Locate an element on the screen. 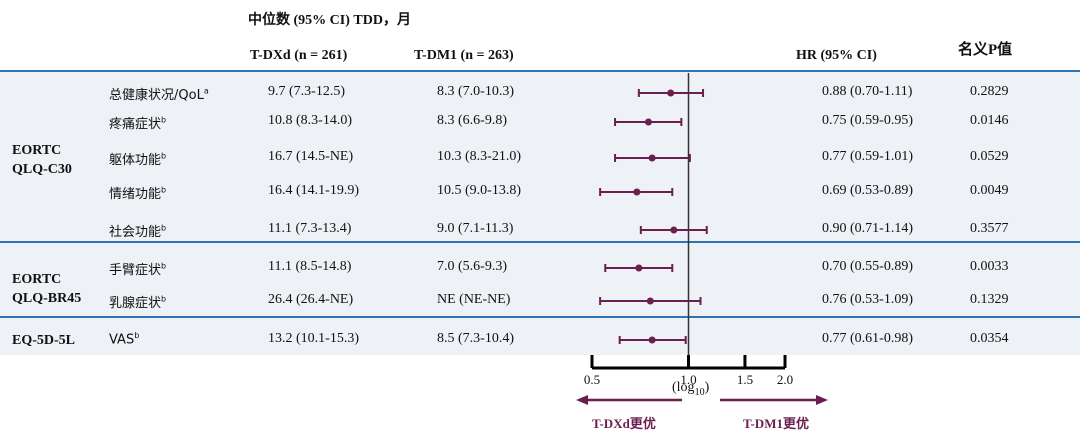 The height and width of the screenshot is (433, 1080). group-label-line2: QLQ-C30 is located at coordinates (42, 169).